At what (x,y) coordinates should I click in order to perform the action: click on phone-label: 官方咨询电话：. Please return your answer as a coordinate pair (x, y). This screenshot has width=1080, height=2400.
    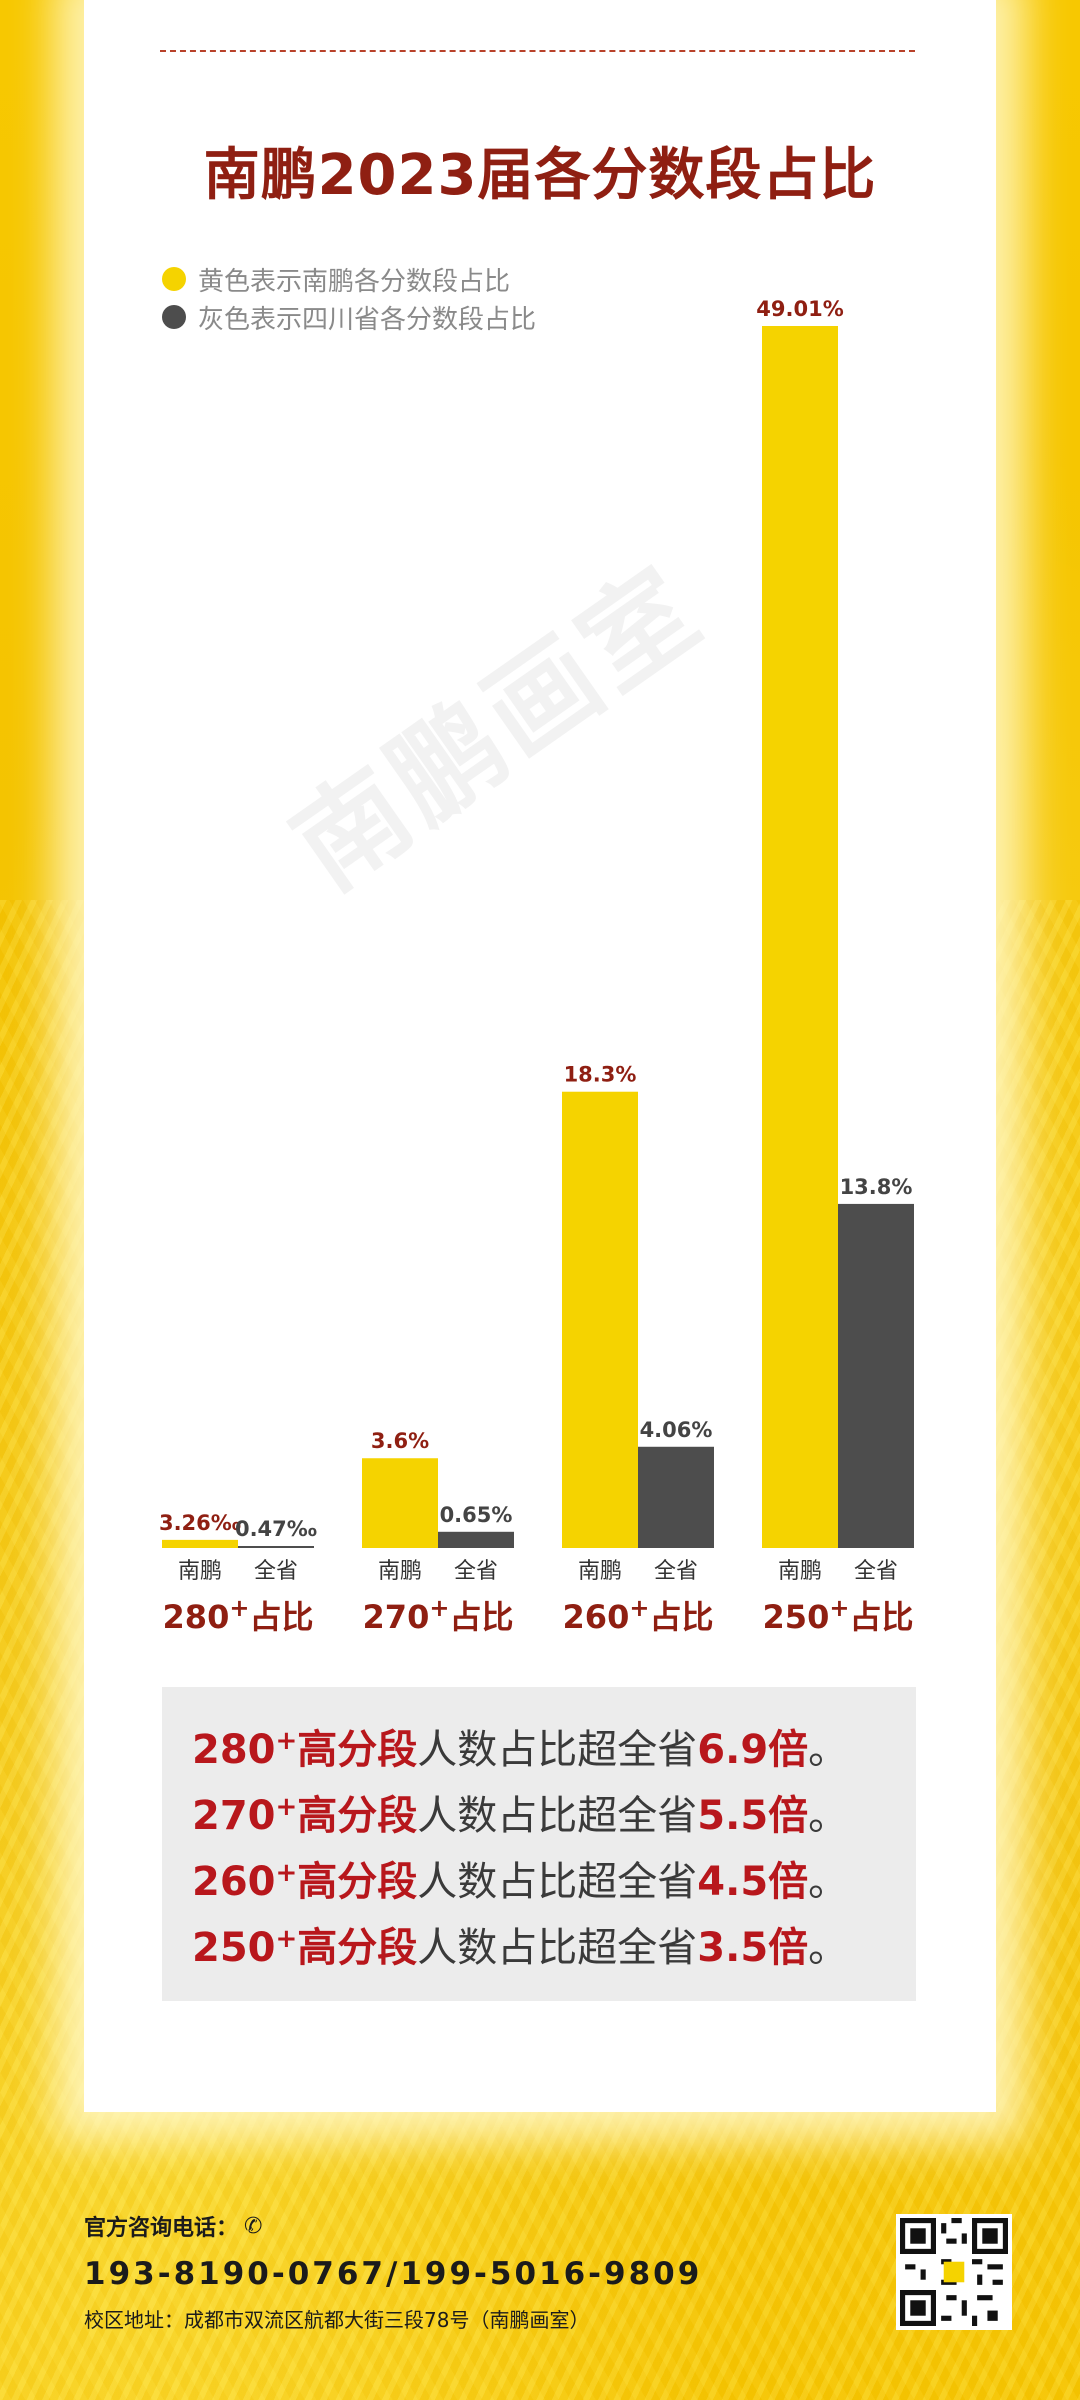
    Looking at the image, I should click on (161, 2228).